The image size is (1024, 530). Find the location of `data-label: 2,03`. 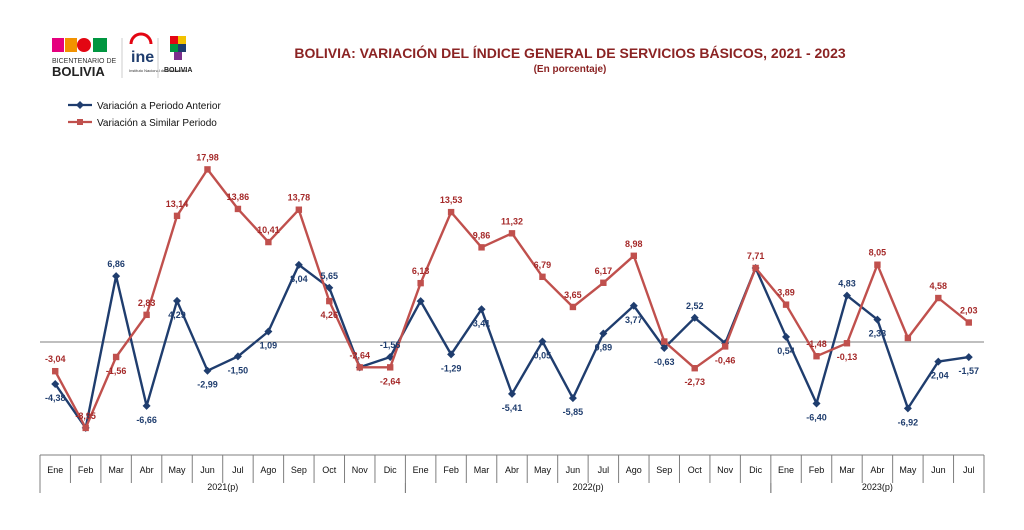

data-label: 2,03 is located at coordinates (969, 311).